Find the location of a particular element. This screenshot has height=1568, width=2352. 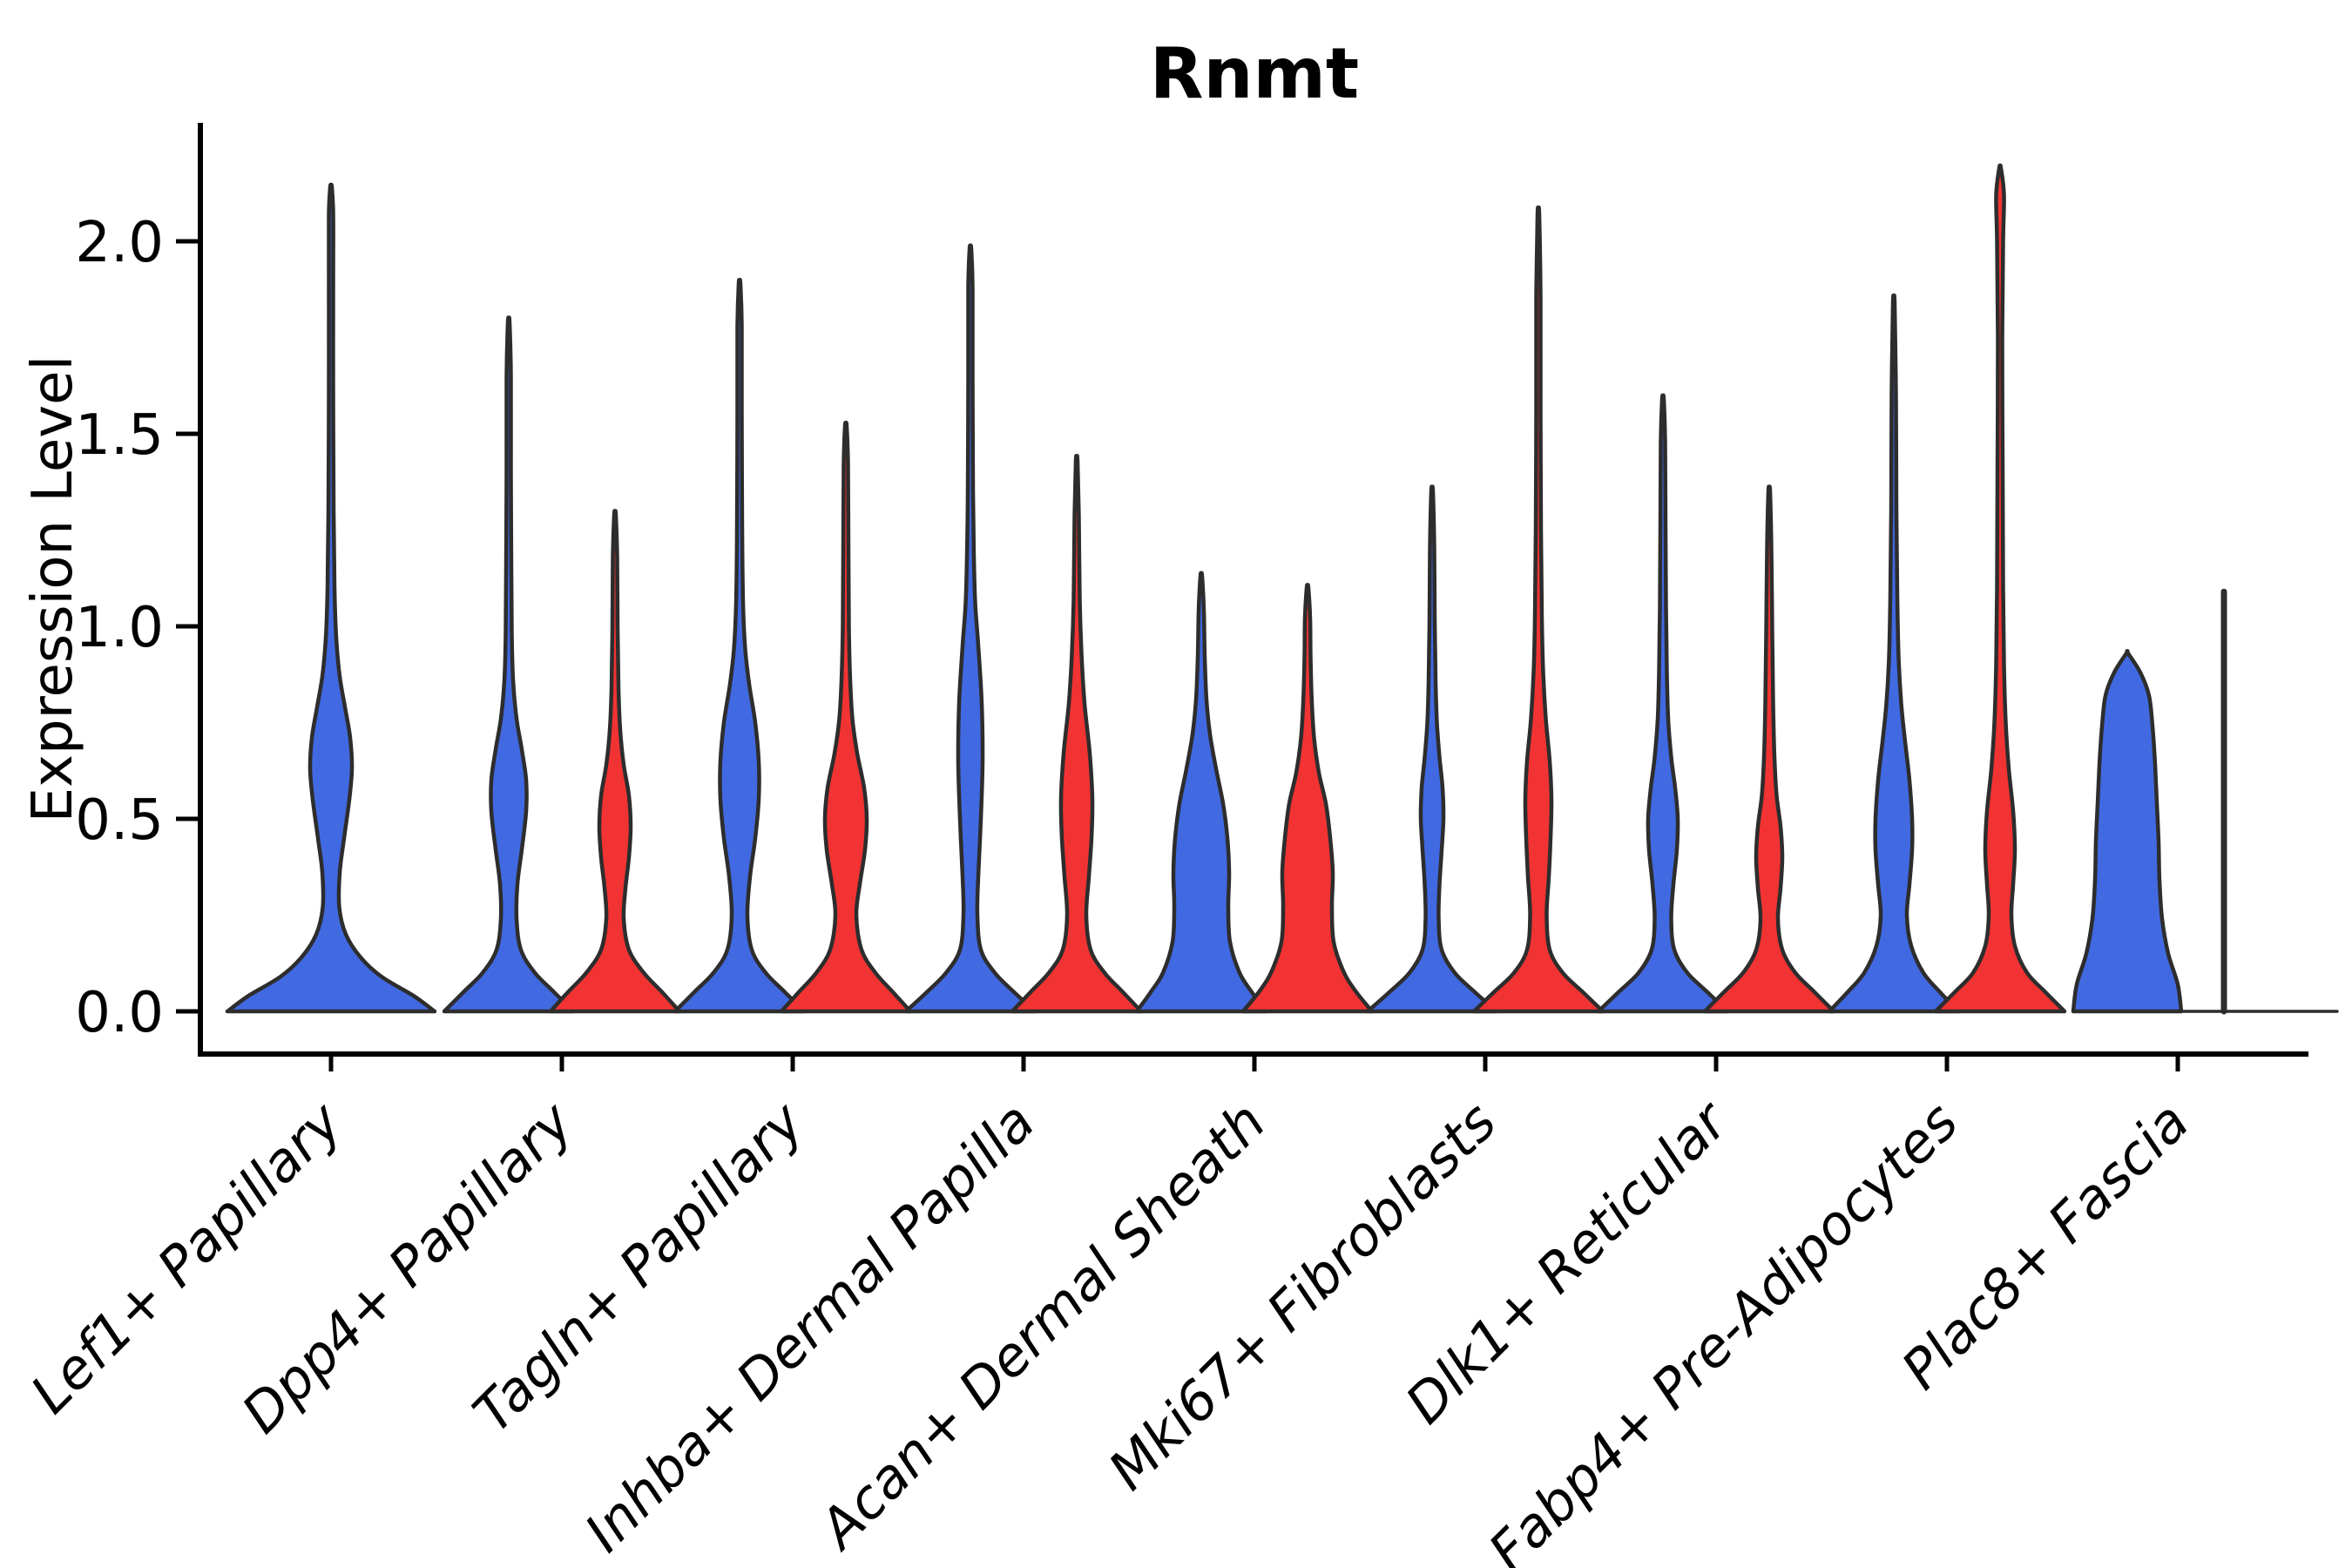

violin-dpp4-papillary-blue is located at coordinates (509, 664).